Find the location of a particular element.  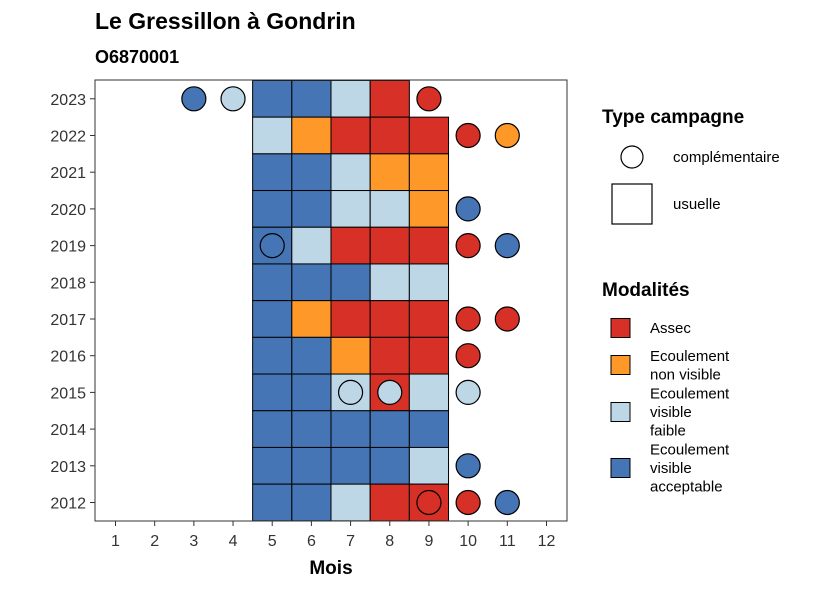

y-tick-label: 2013 is located at coordinates (68, 467).